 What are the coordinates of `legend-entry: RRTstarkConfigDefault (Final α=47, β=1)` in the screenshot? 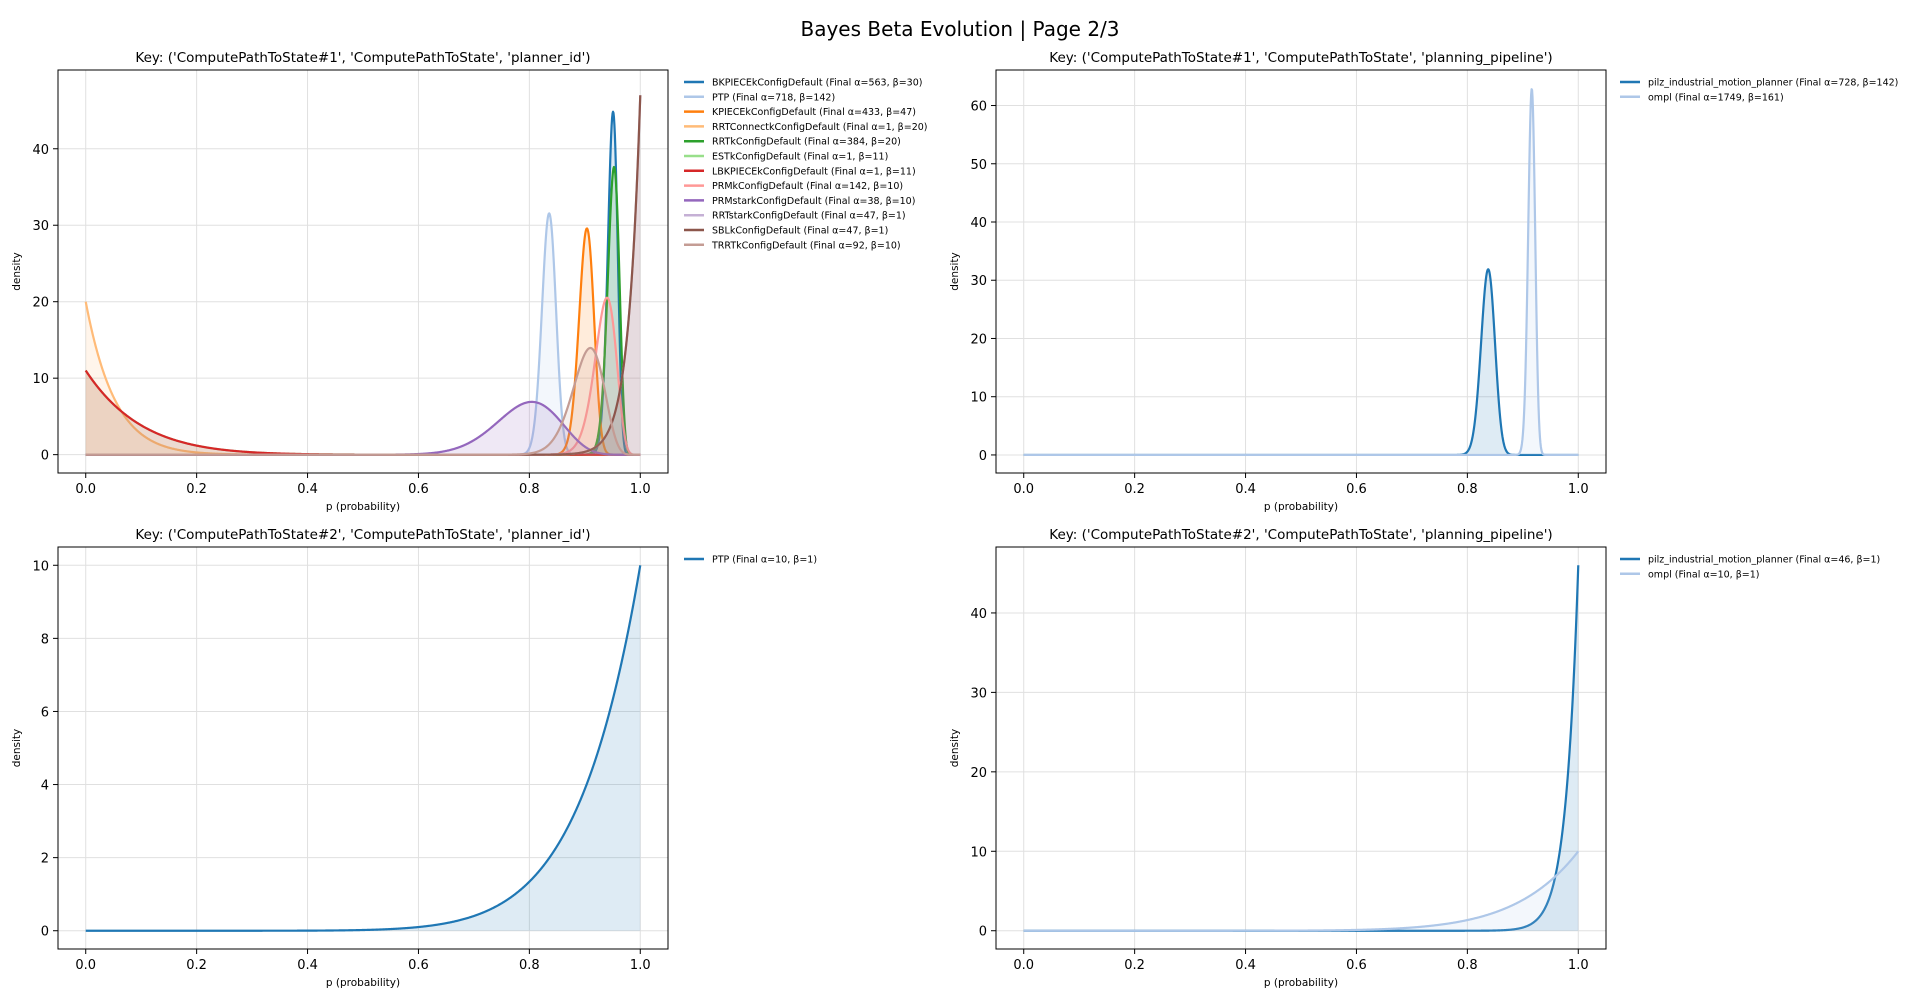 It's located at (809, 216).